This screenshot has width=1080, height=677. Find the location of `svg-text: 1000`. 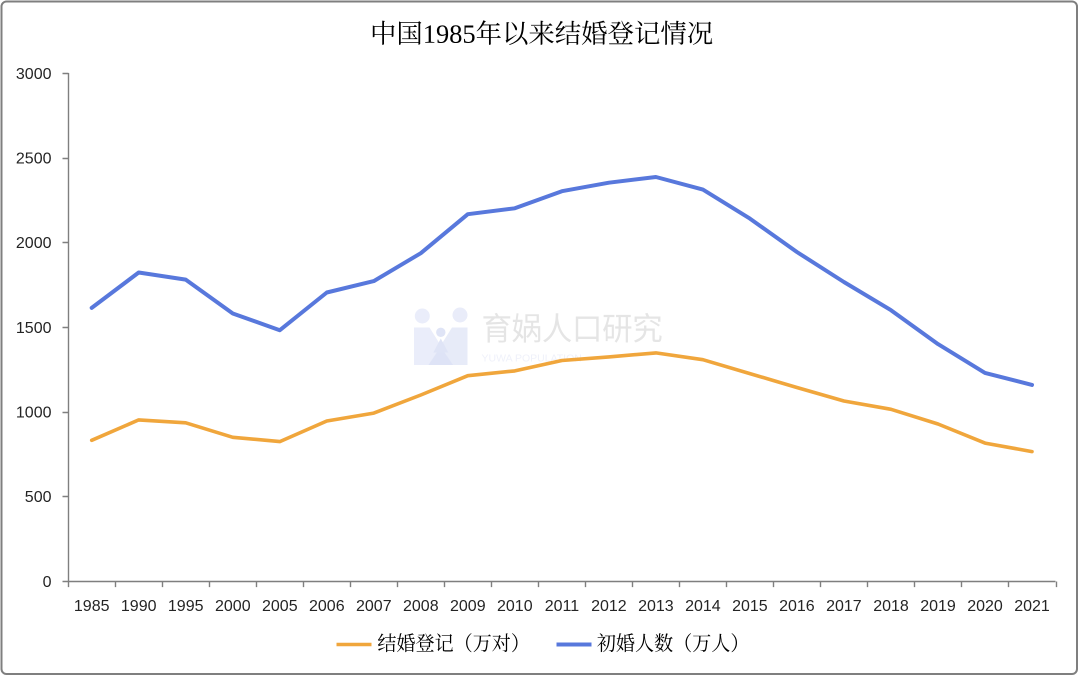

svg-text: 1000 is located at coordinates (34, 413).